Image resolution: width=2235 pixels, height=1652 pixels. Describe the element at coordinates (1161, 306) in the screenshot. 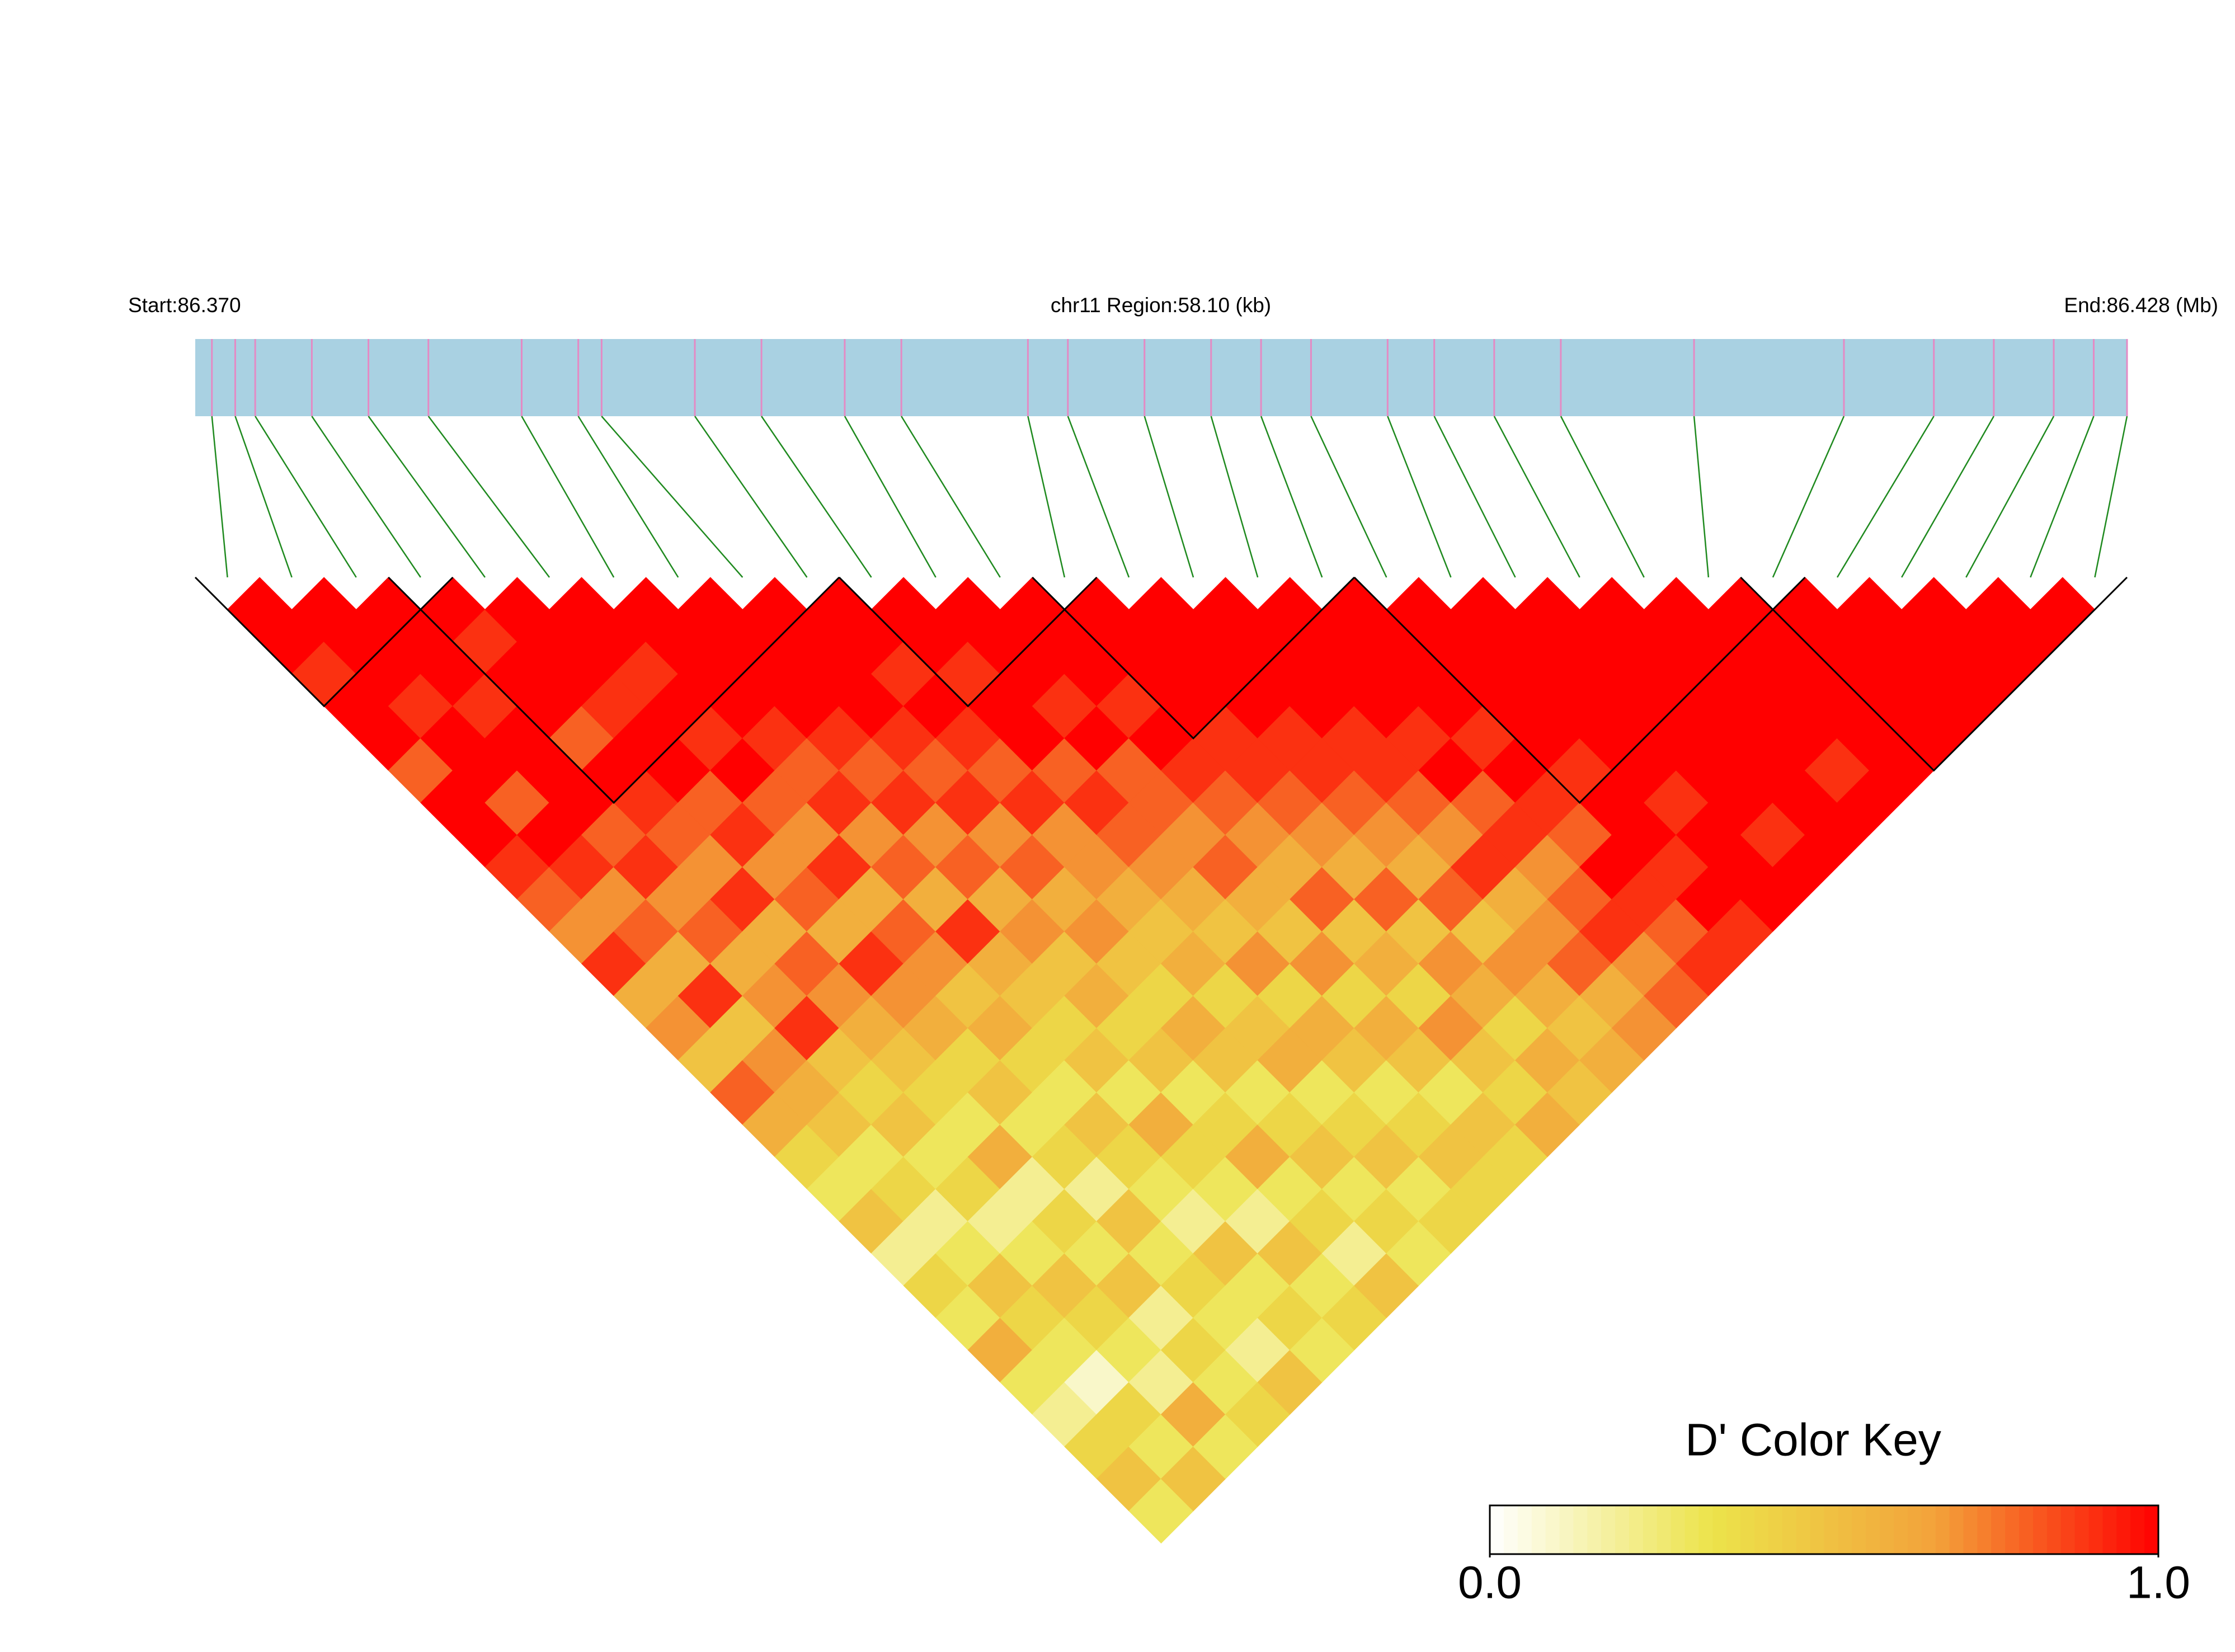

I see `region-label: chr11 Region:58.10 (kb)` at that location.